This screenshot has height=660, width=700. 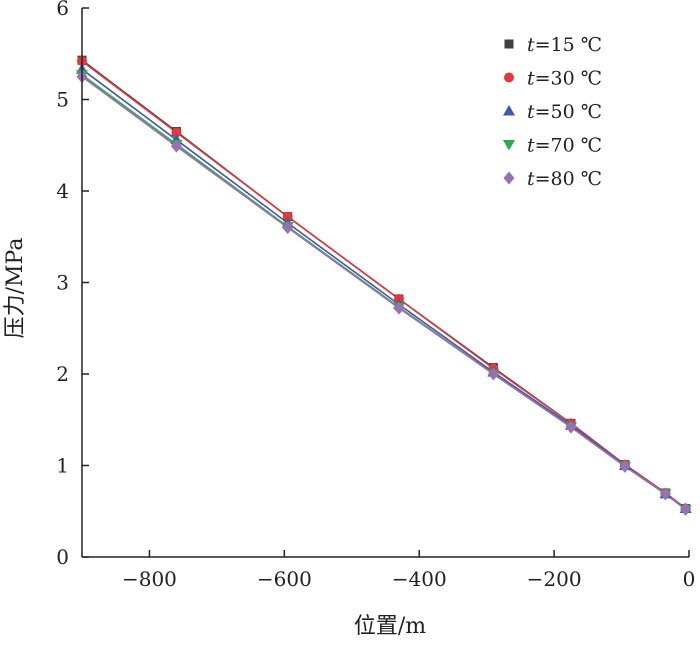 I want to click on y-axis-label: 压力/MPa, so click(x=15, y=288).